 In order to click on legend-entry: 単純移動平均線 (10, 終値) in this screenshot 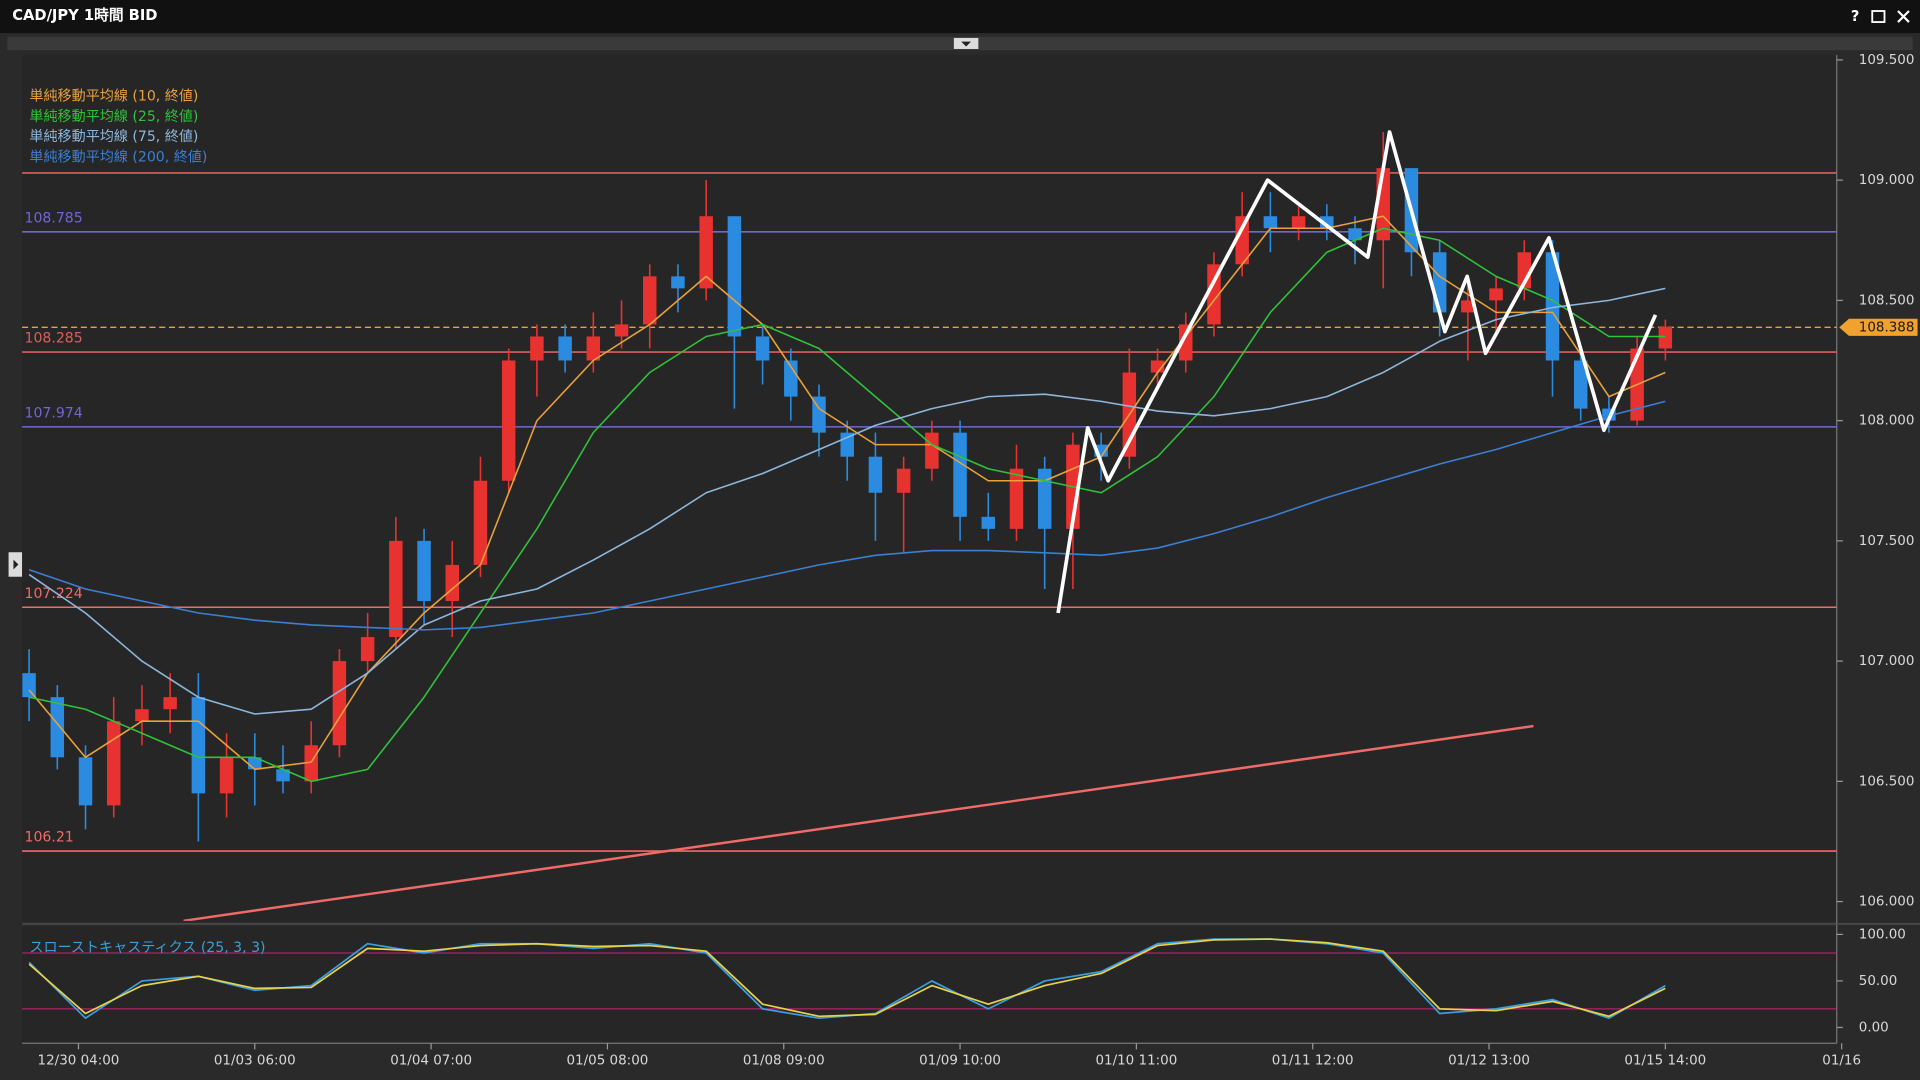, I will do `click(113, 97)`.